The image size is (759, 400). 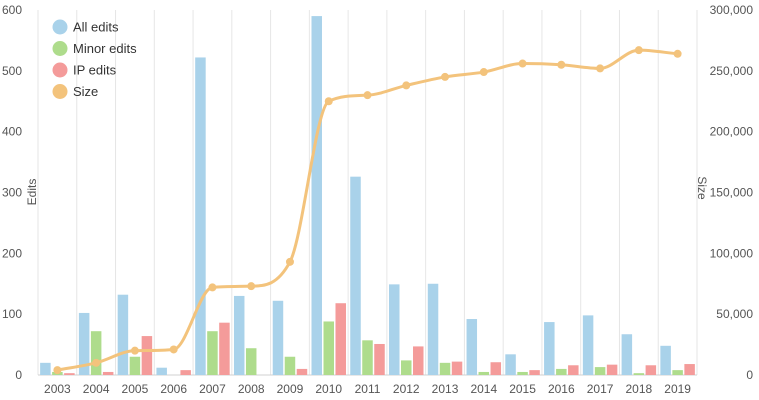 What do you see at coordinates (367, 95) in the screenshot?
I see `size-point-2011` at bounding box center [367, 95].